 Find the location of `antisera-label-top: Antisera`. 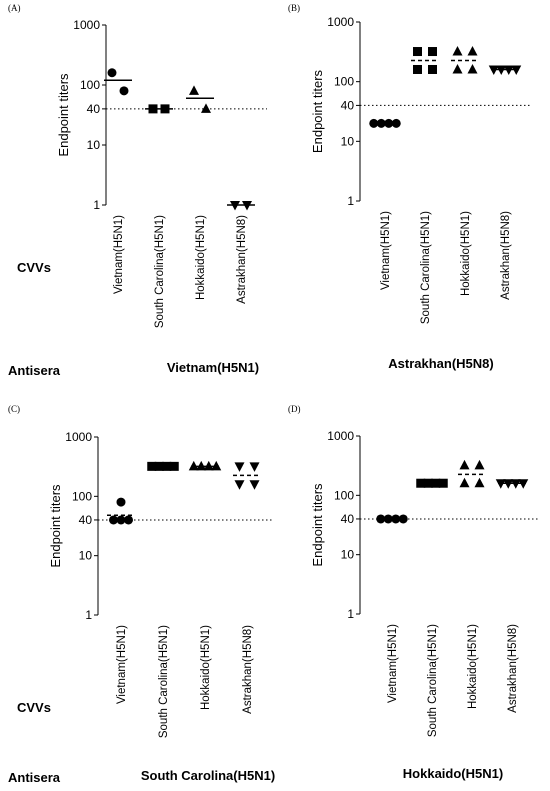

antisera-label-top: Antisera is located at coordinates (34, 370).